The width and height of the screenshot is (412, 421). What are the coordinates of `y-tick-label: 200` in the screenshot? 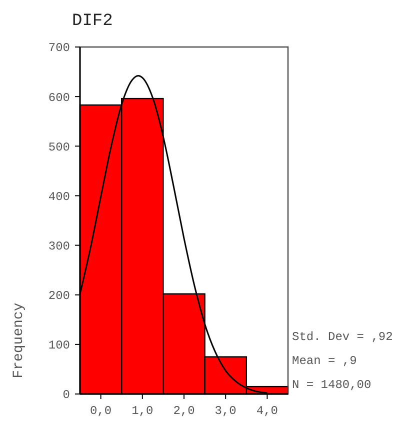 It's located at (59, 296).